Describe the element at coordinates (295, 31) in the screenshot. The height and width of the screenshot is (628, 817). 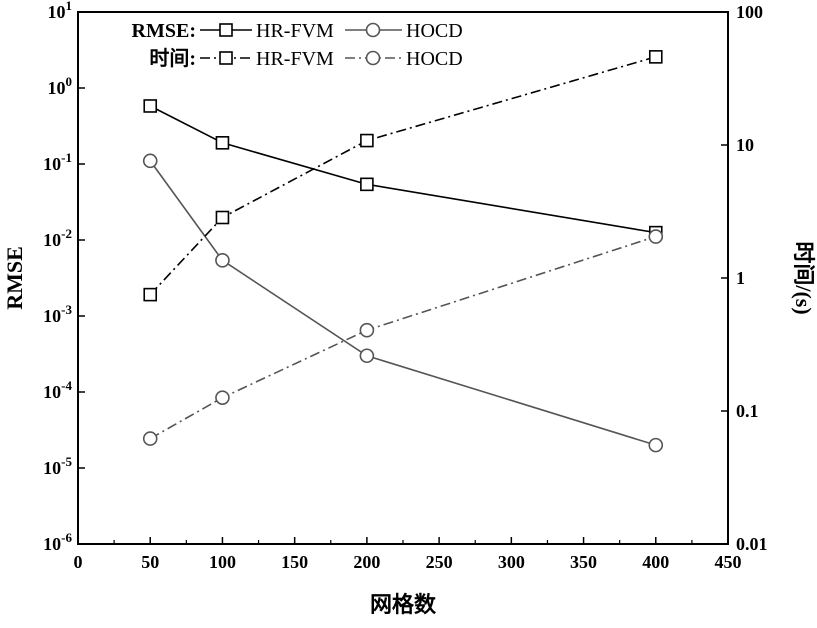
I see `legend-rmse-hrfvm-text: HR-FVM` at that location.